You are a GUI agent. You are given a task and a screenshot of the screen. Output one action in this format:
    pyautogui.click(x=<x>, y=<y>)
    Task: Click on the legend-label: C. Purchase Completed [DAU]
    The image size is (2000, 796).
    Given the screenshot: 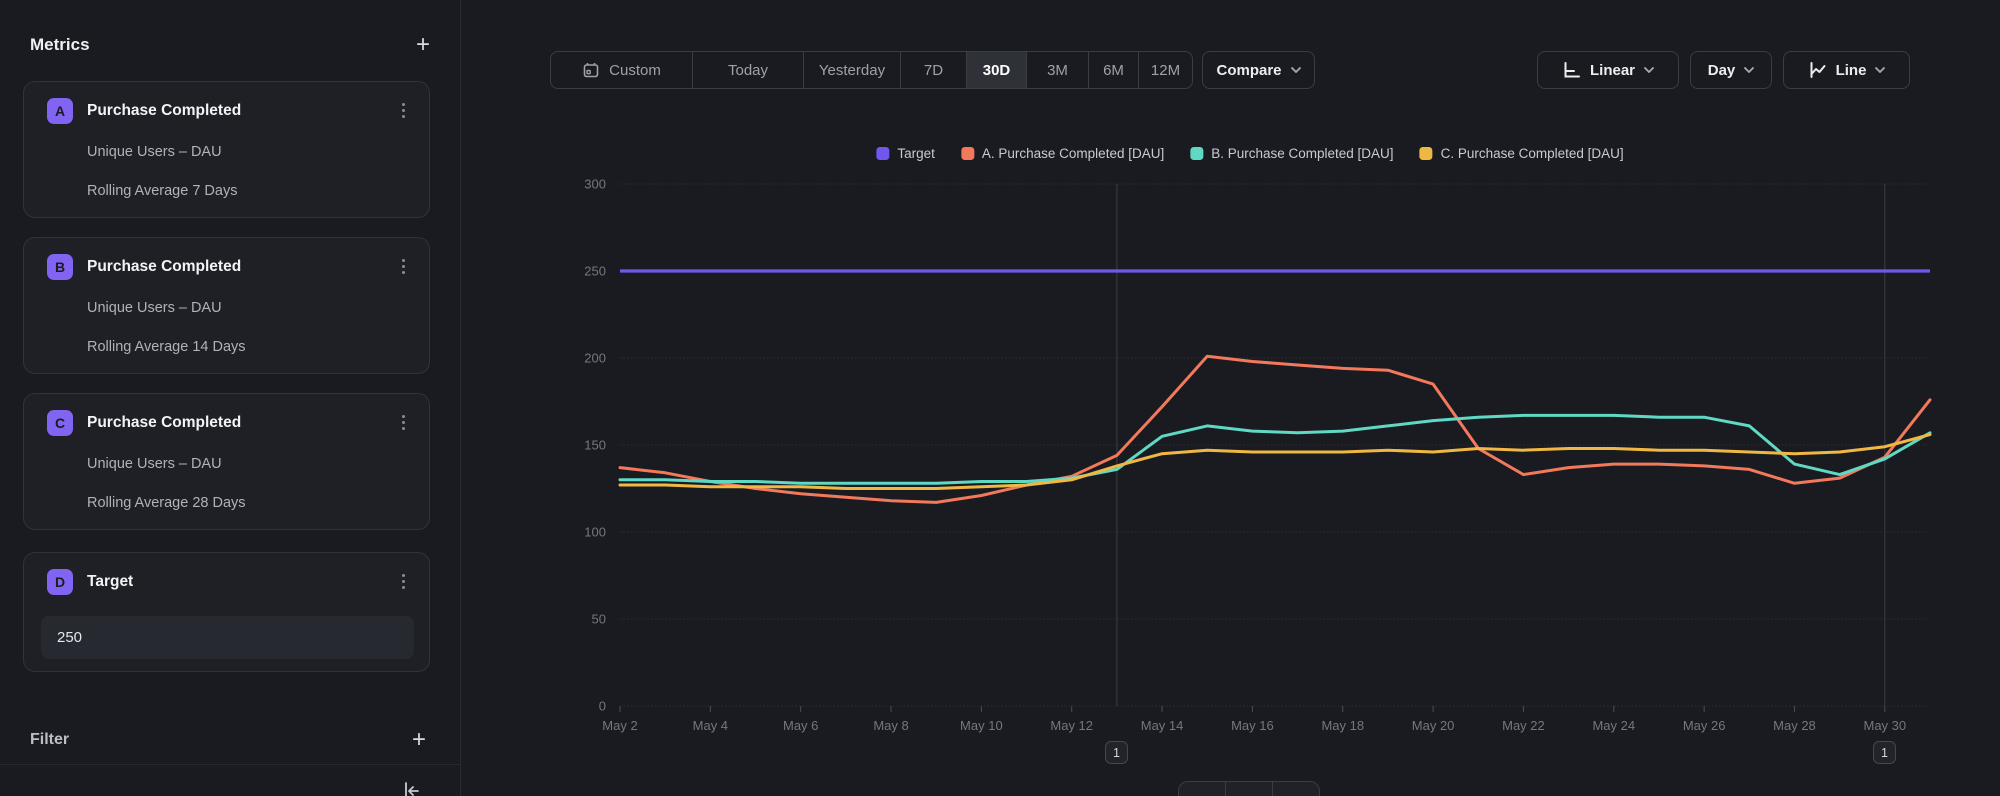 What is the action you would take?
    pyautogui.click(x=1532, y=153)
    